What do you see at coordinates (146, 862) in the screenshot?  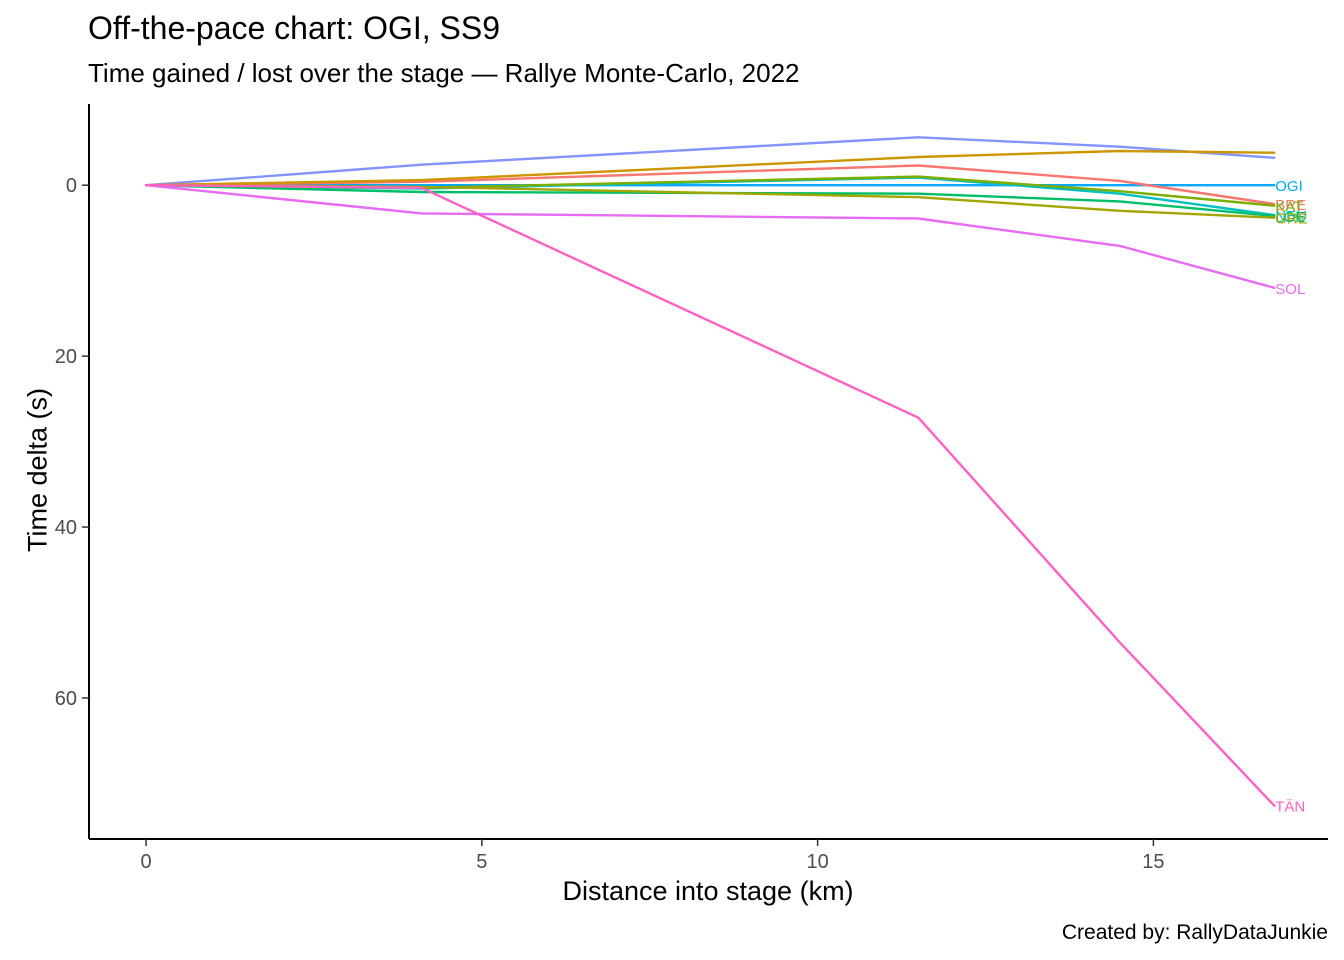 I see `x-tick-label: 0` at bounding box center [146, 862].